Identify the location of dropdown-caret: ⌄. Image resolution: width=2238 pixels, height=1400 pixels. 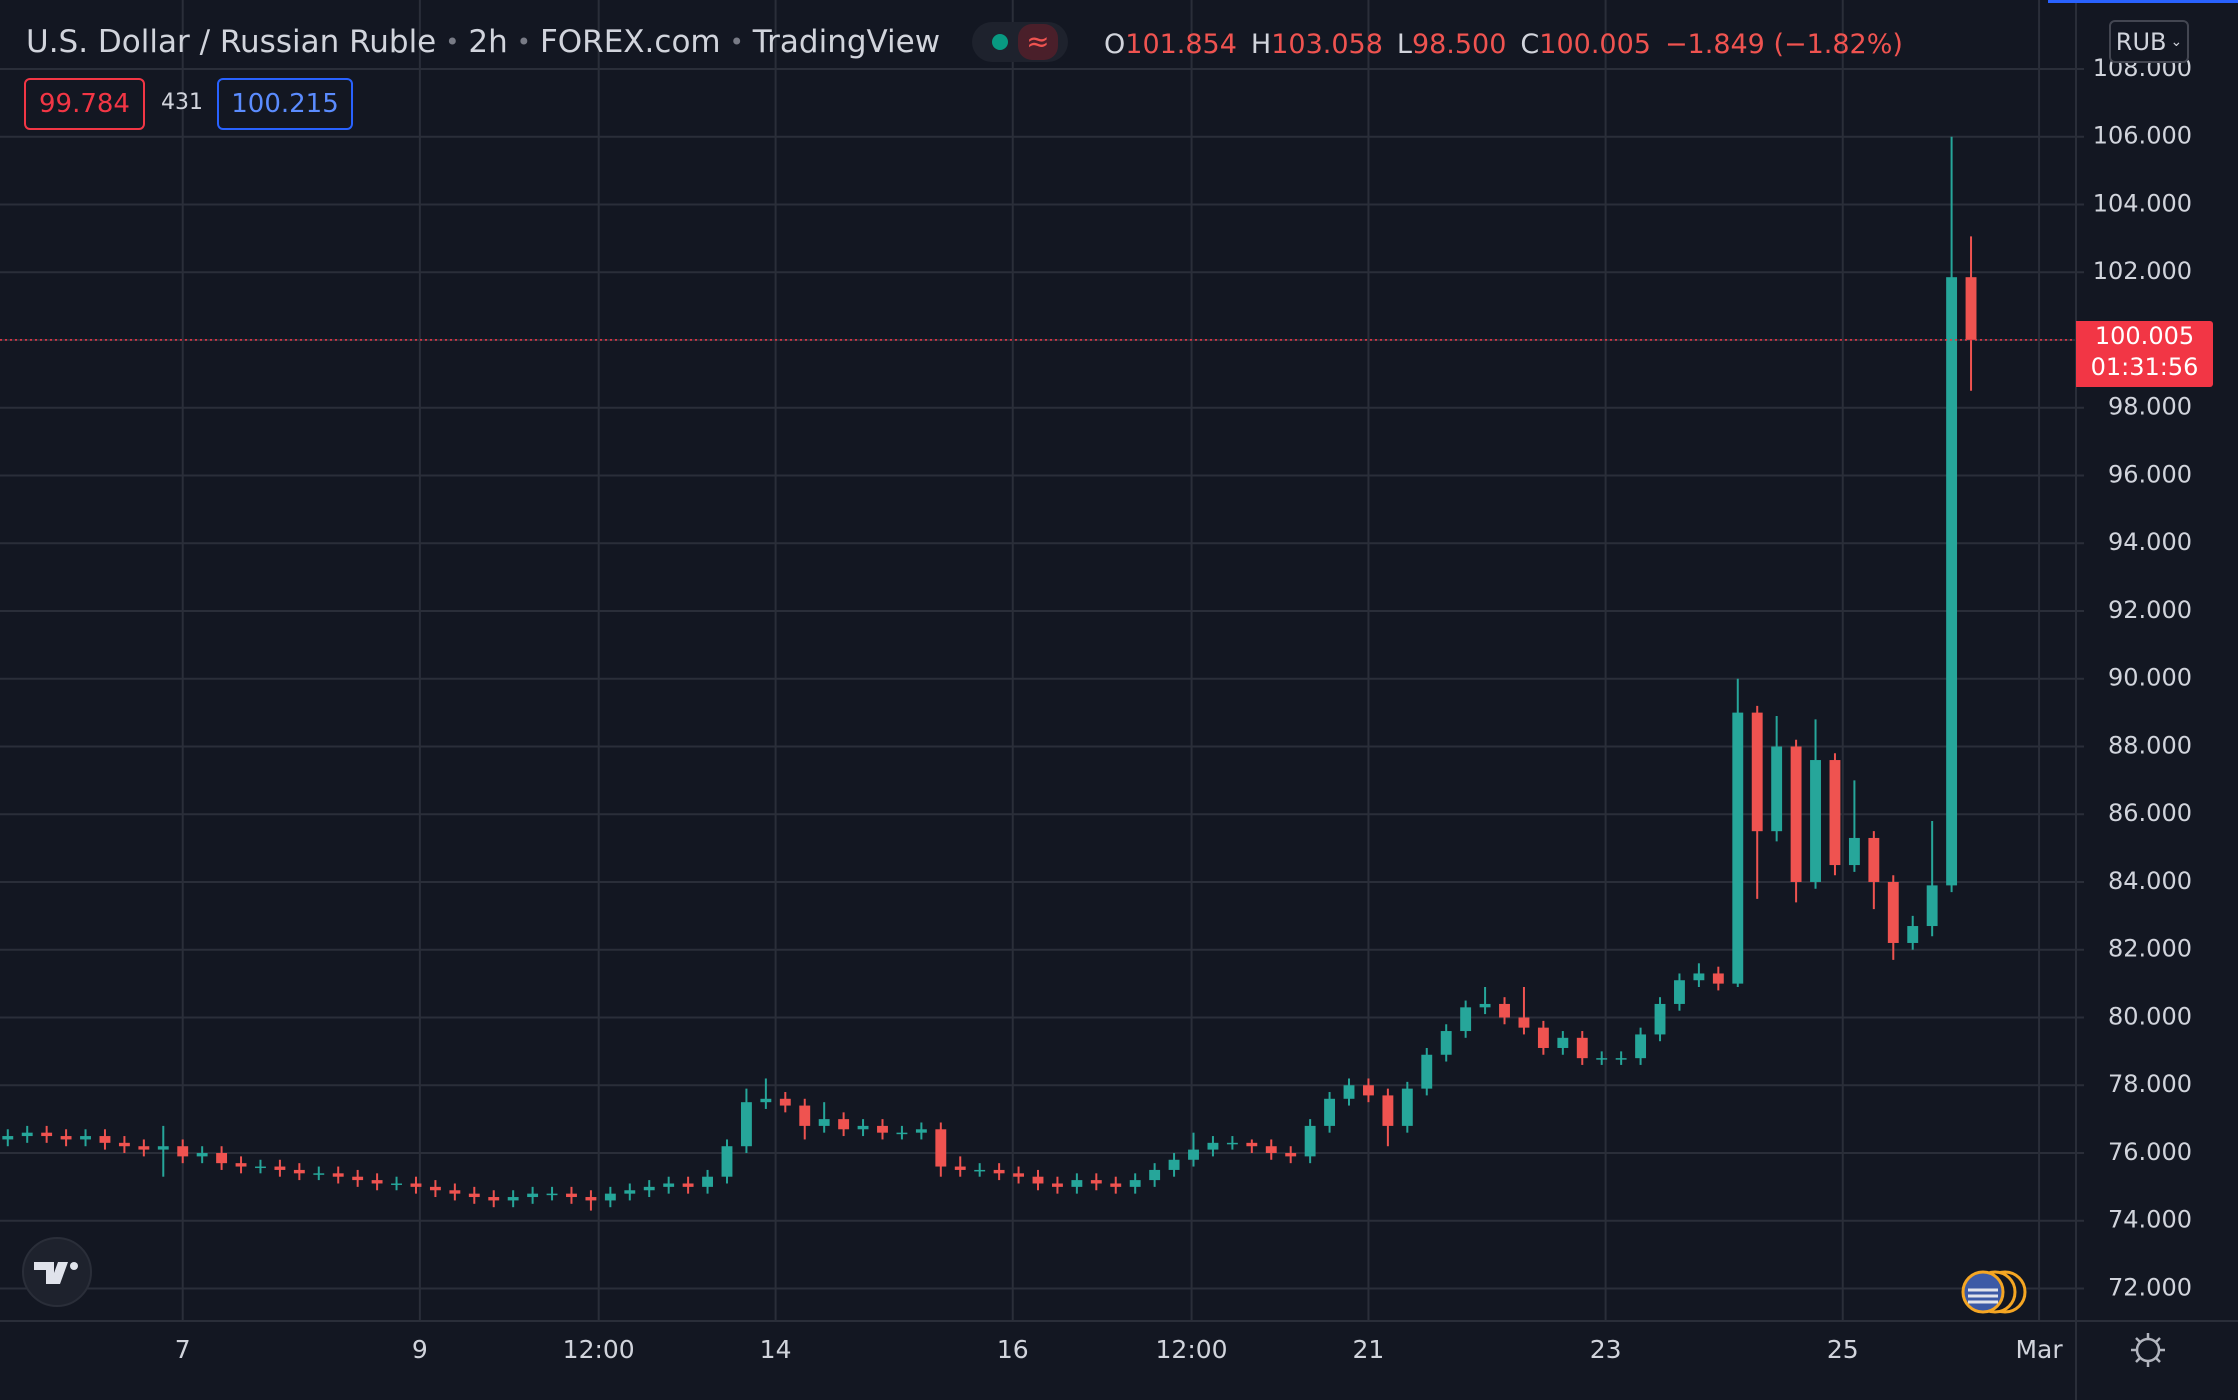
(2176, 41).